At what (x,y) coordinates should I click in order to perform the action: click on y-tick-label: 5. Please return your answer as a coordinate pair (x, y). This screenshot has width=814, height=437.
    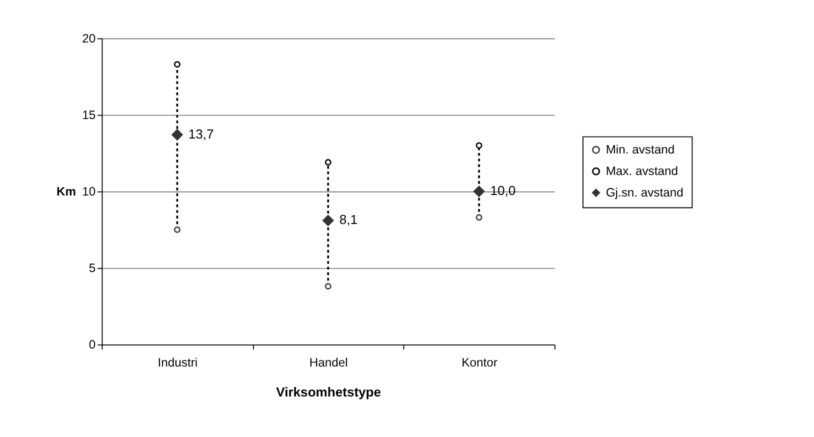
    Looking at the image, I should click on (92, 268).